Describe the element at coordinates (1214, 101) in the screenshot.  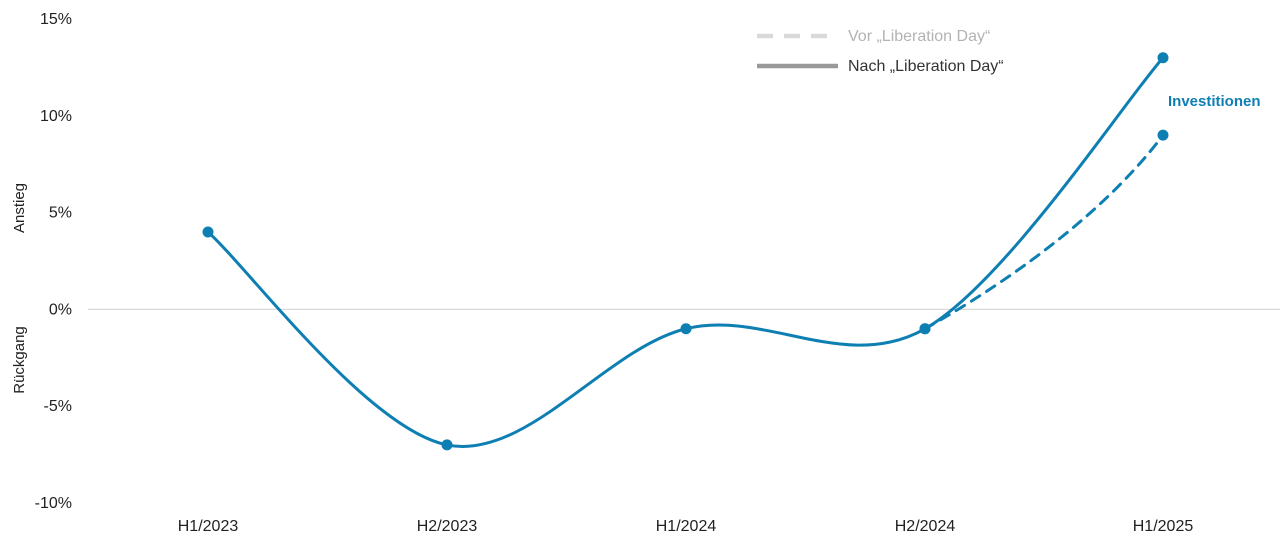
I see `series-label: Investitionen` at that location.